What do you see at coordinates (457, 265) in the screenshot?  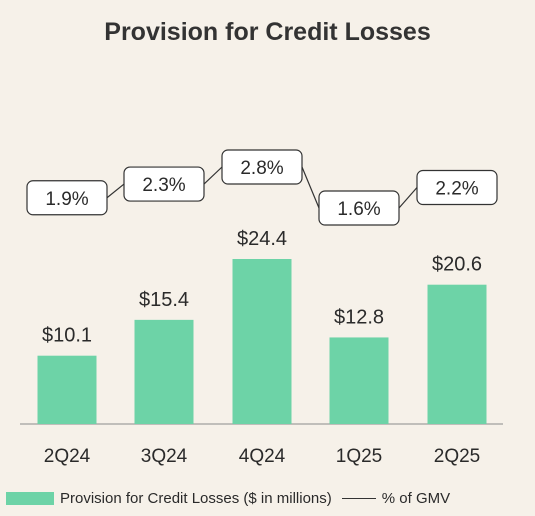 I see `bar-value-label: $20.6` at bounding box center [457, 265].